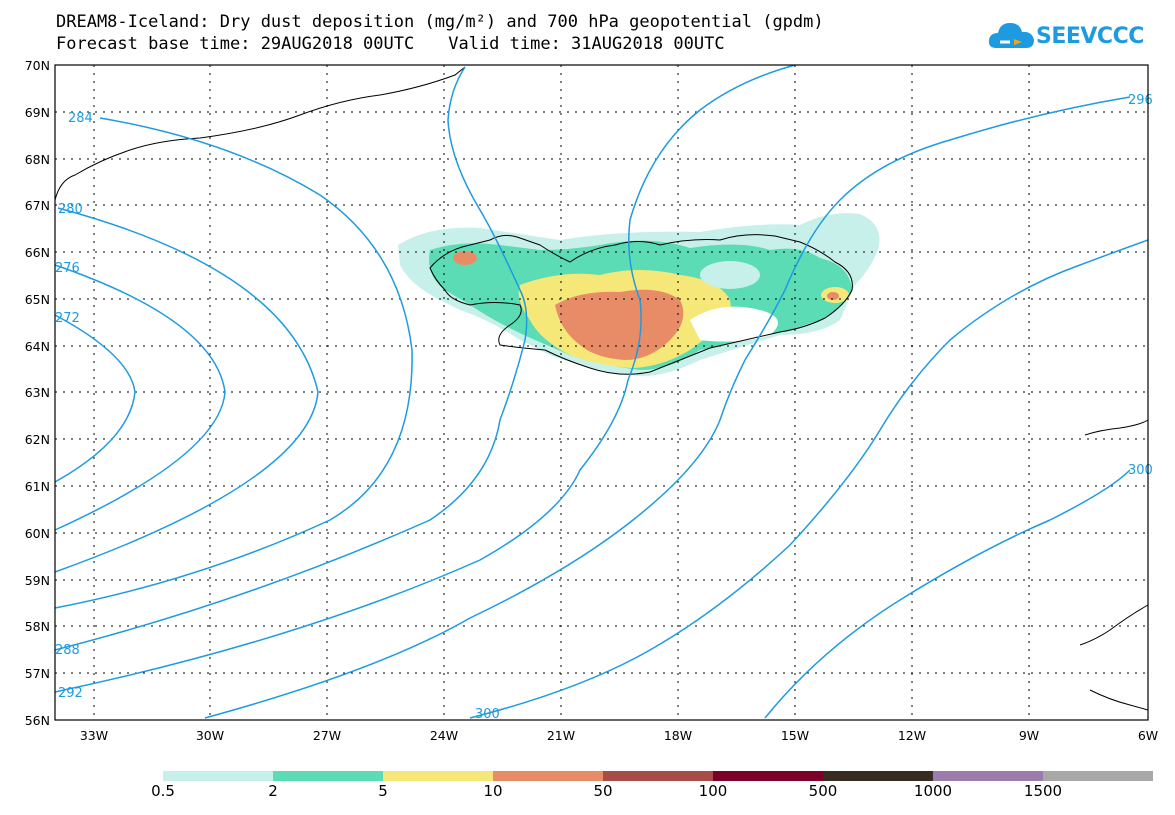  Describe the element at coordinates (273, 791) in the screenshot. I see `colorbar-label: 2` at that location.